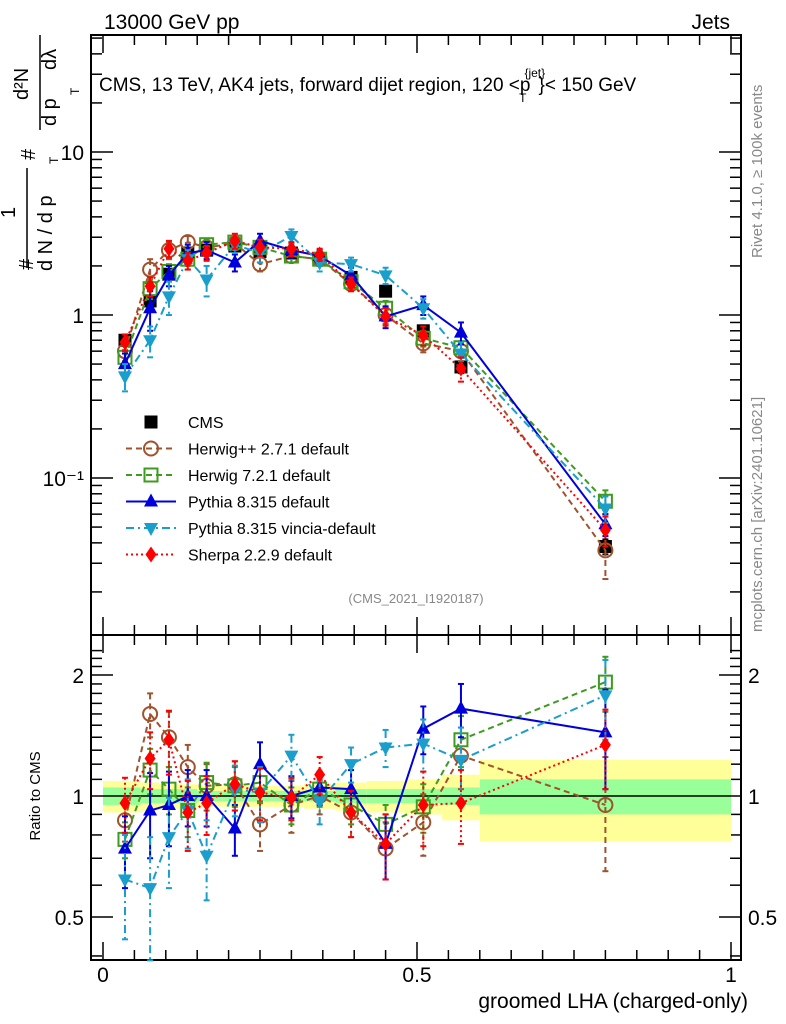  Describe the element at coordinates (75, 91) in the screenshot. I see `ylabel-sub-2: T` at that location.